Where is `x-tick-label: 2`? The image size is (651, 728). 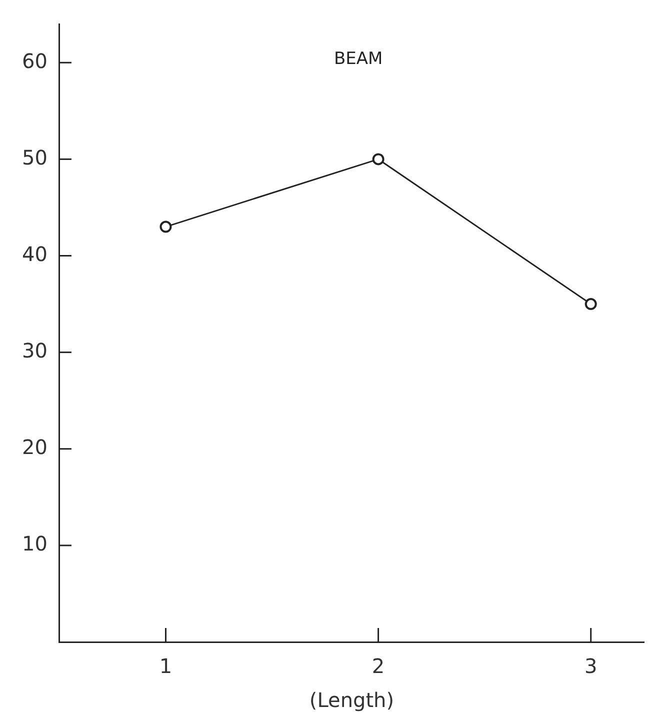
x-tick-label: 2 is located at coordinates (378, 666).